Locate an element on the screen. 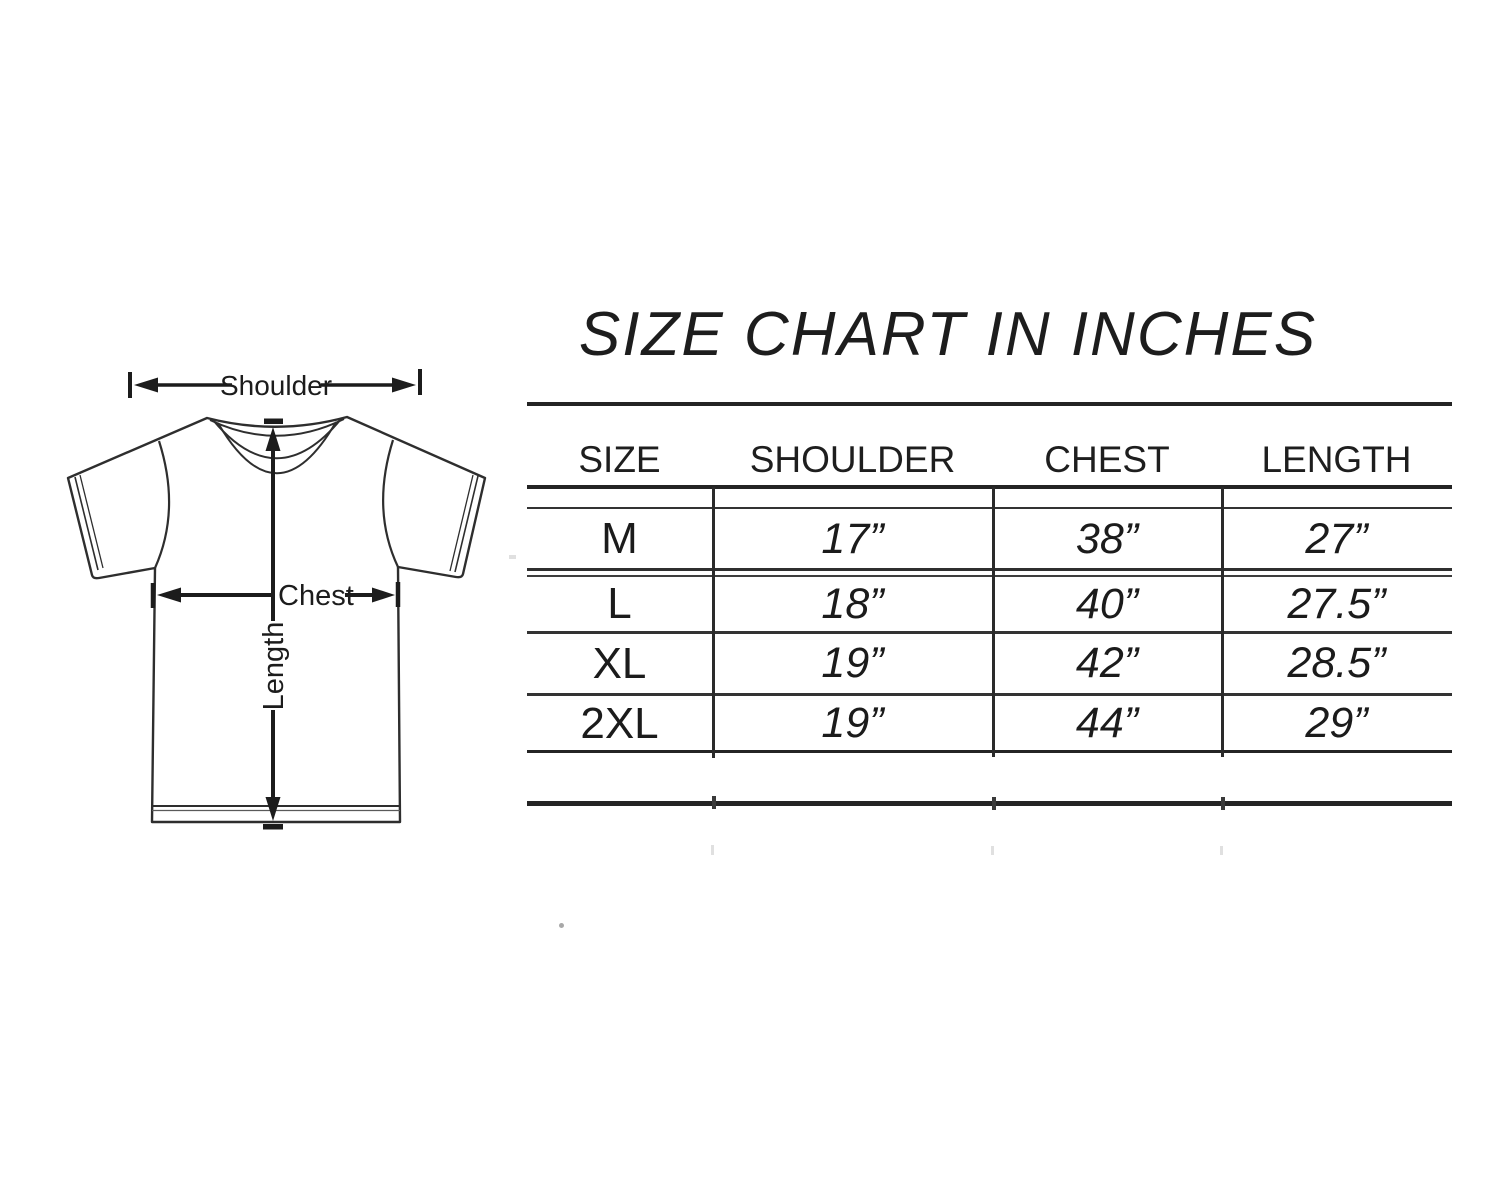 This screenshot has width=1500, height=1199. length-dimension is located at coordinates (273, 624).